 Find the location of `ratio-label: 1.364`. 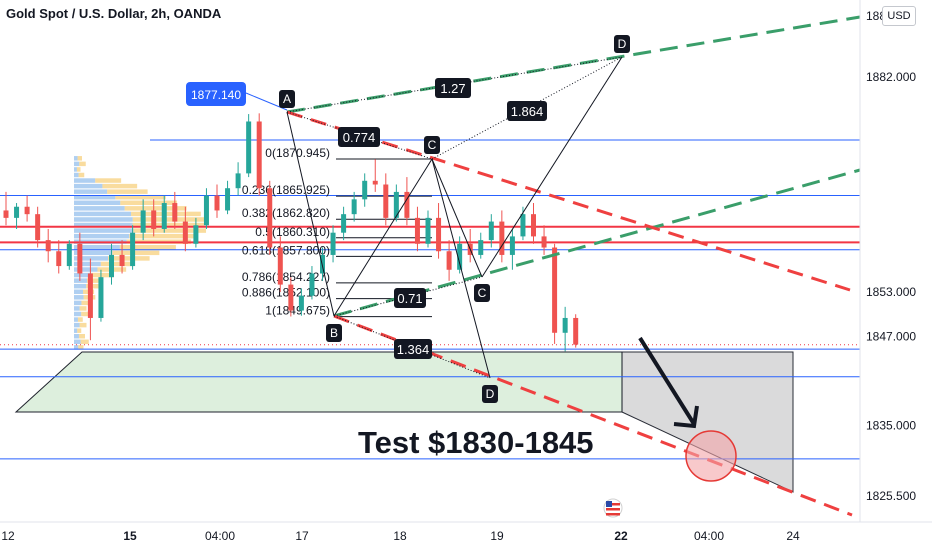

ratio-label: 1.364 is located at coordinates (413, 349).